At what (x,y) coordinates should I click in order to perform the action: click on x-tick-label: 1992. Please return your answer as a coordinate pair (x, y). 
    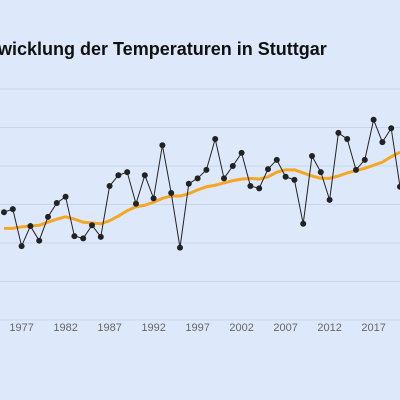
    Looking at the image, I should click on (153, 328).